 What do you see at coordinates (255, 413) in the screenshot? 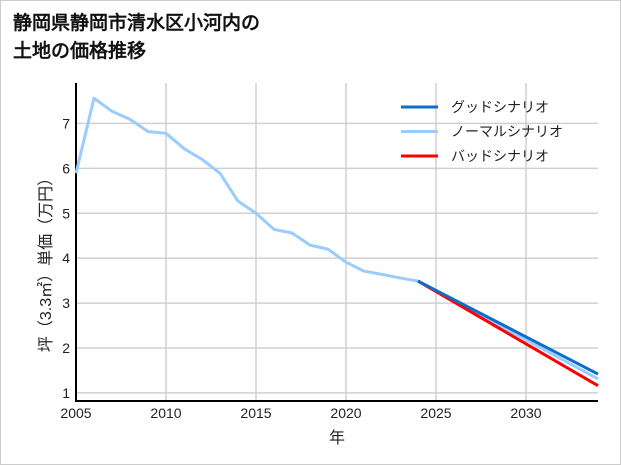
I see `x-tick-label: 2015` at bounding box center [255, 413].